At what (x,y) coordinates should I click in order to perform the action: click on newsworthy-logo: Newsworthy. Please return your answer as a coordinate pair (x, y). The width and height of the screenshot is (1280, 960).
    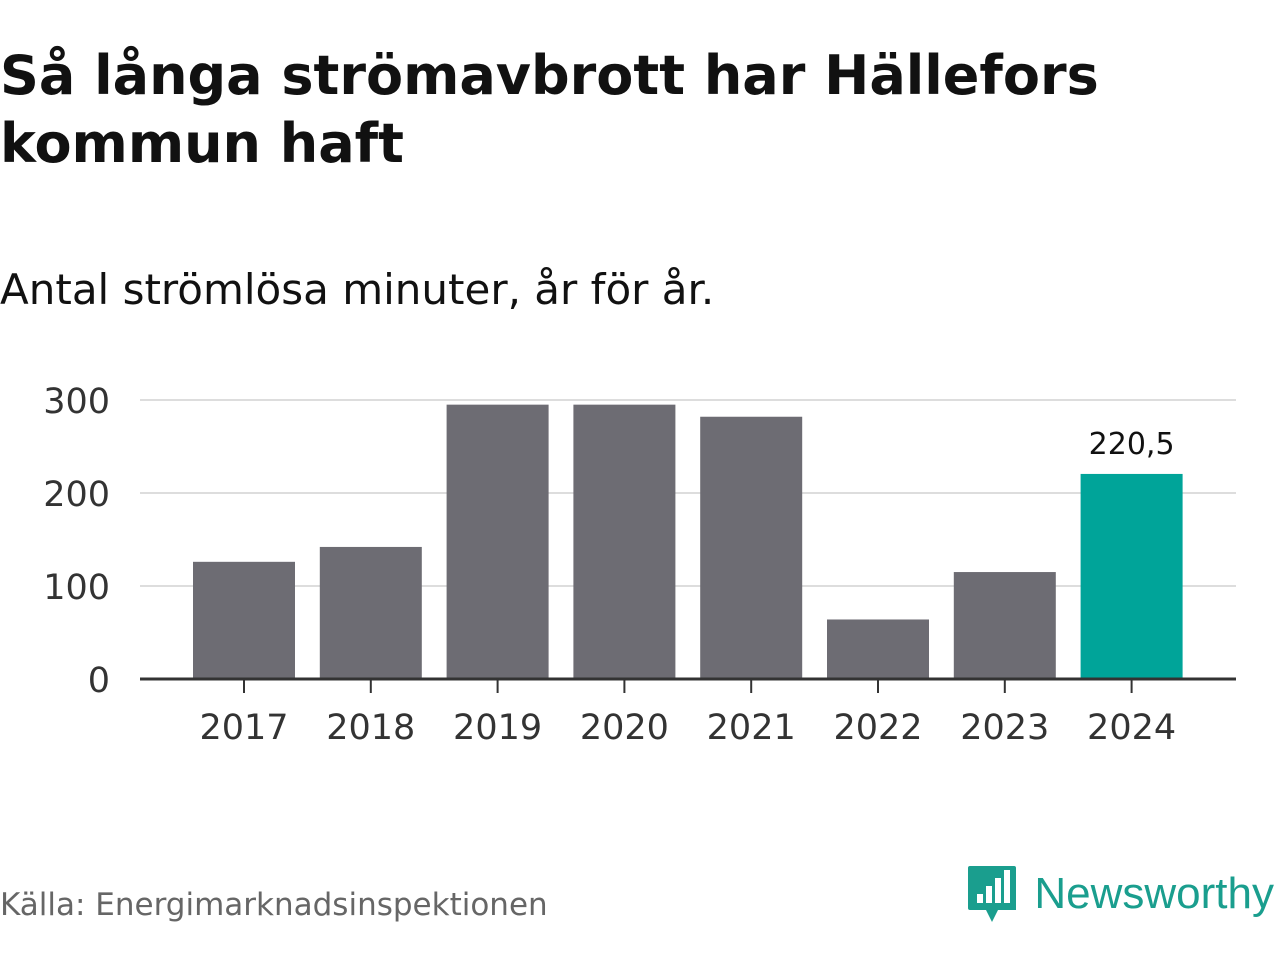
    Looking at the image, I should click on (1120, 894).